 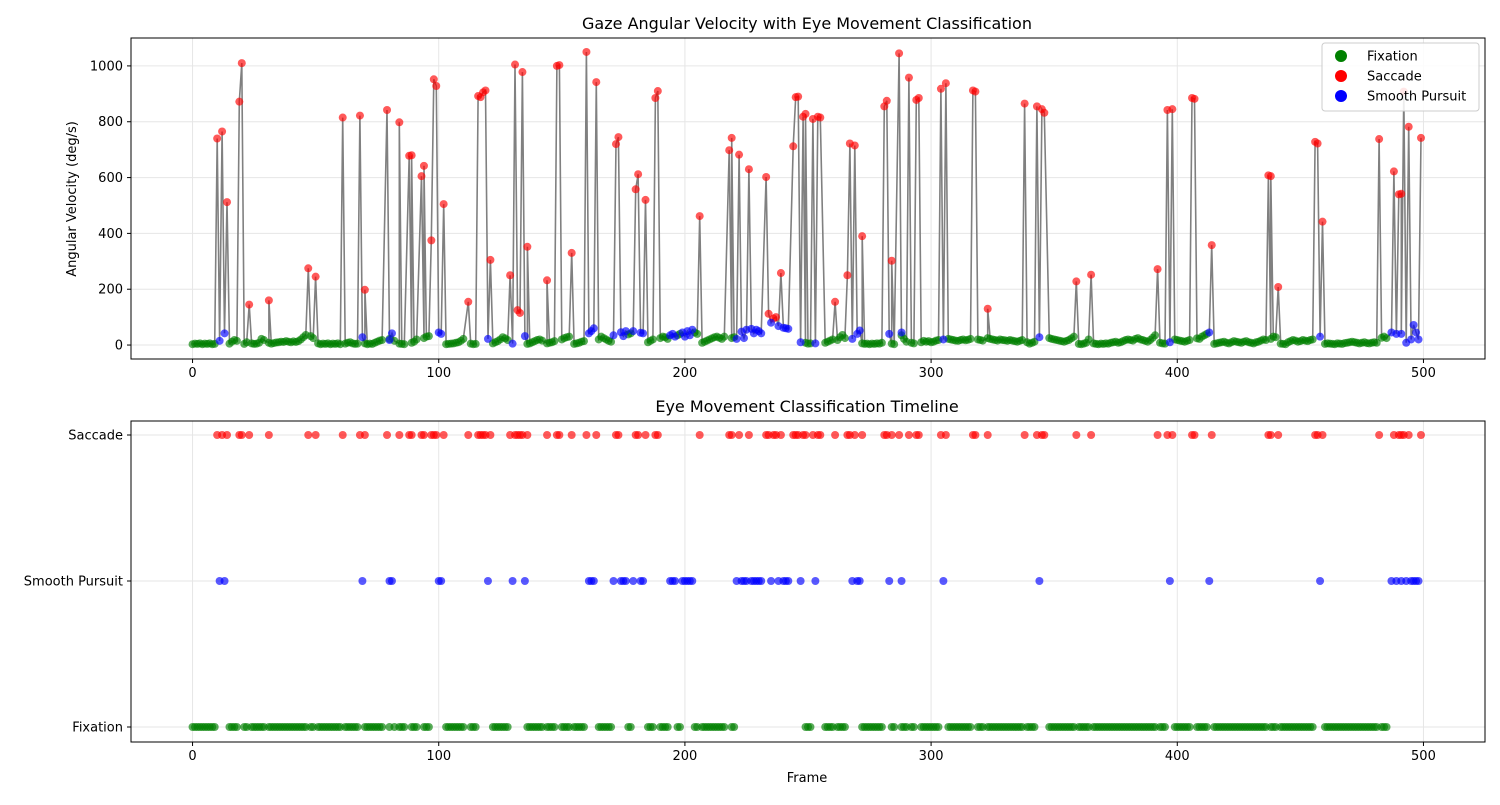 I want to click on timeline-x-tick-label: 400, so click(x=1177, y=756).